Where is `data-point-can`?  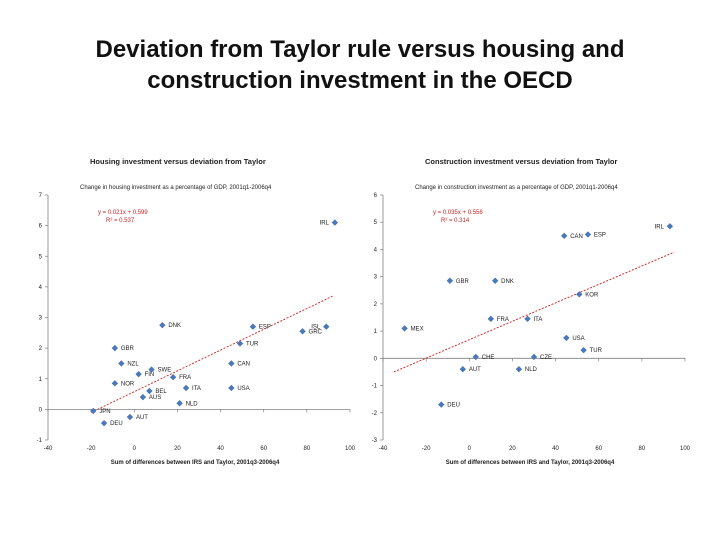 data-point-can is located at coordinates (564, 236).